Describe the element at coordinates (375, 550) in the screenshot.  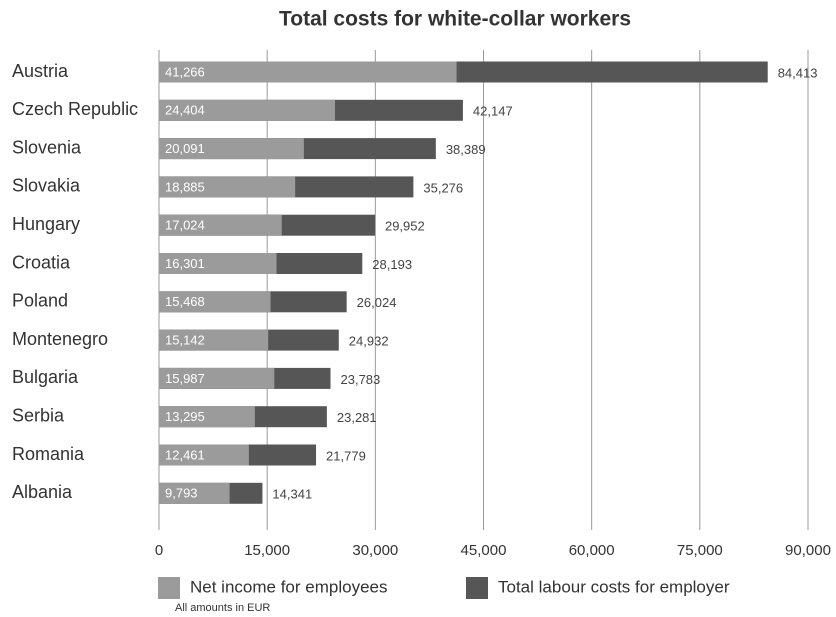
I see `x-tick-label: 30,000` at that location.